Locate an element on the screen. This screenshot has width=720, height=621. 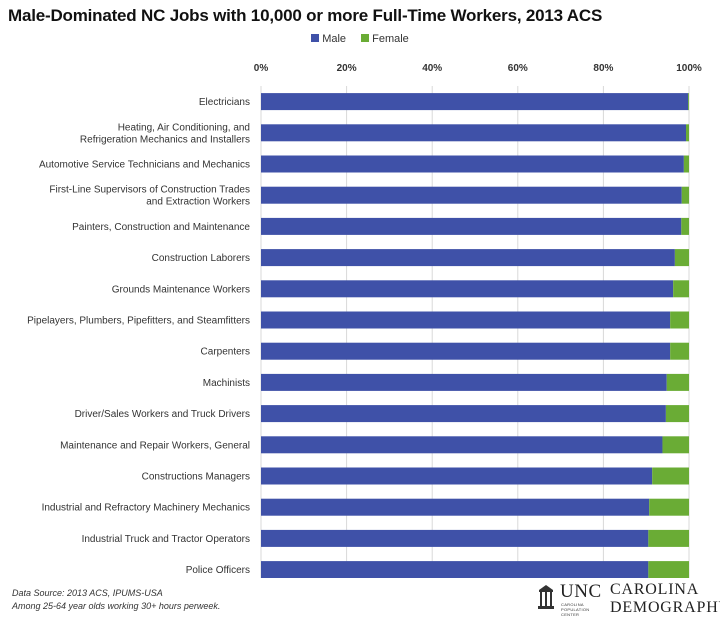
legend-label-female: Female is located at coordinates (390, 39).